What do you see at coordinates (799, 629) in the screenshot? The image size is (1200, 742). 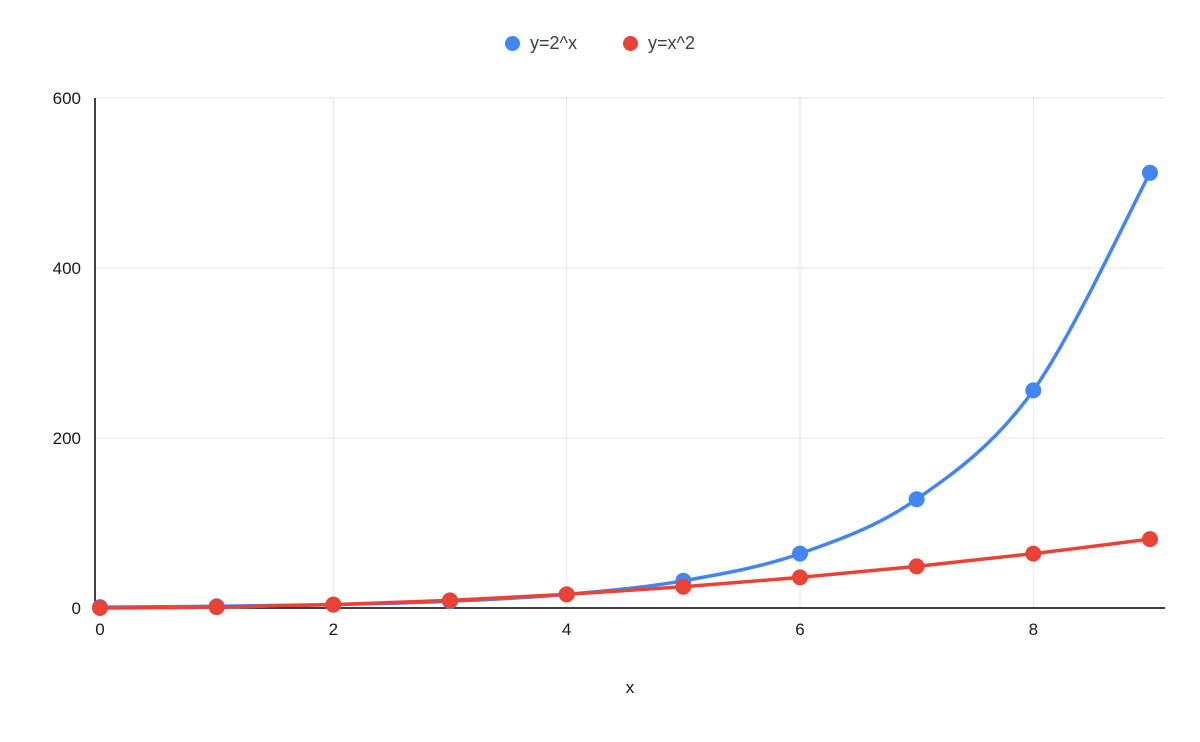 I see `x-tick-label: 6` at bounding box center [799, 629].